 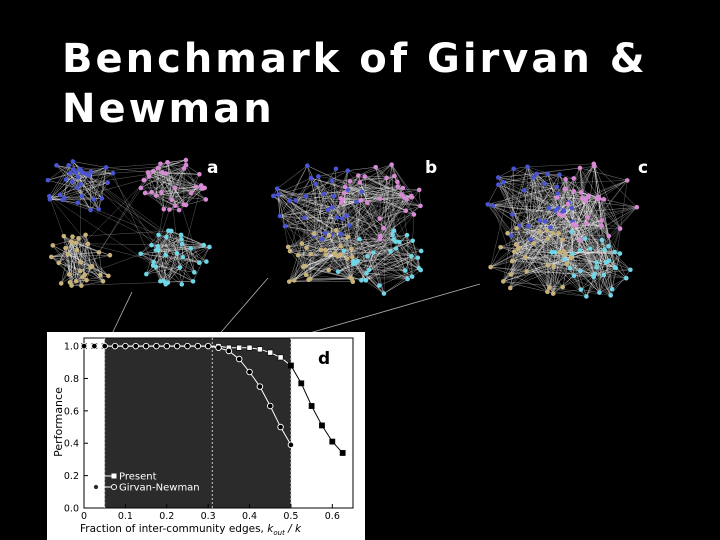 I want to click on legend-label: Present, so click(x=138, y=477).